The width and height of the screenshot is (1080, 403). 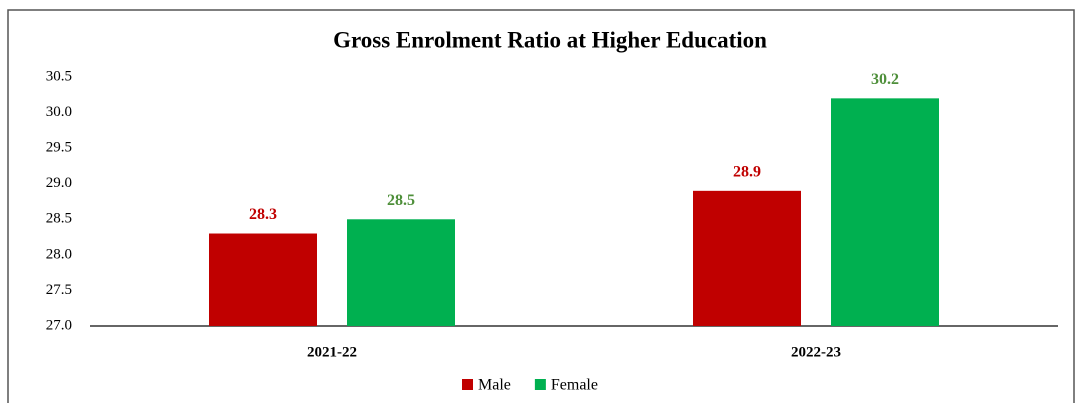 I want to click on y-tick-label: 27.0, so click(x=59, y=325).